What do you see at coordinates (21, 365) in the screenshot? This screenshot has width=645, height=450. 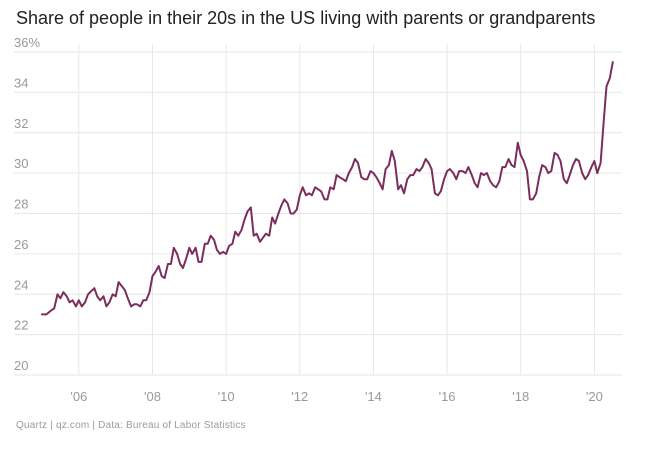 I see `y-tick-label: 20` at bounding box center [21, 365].